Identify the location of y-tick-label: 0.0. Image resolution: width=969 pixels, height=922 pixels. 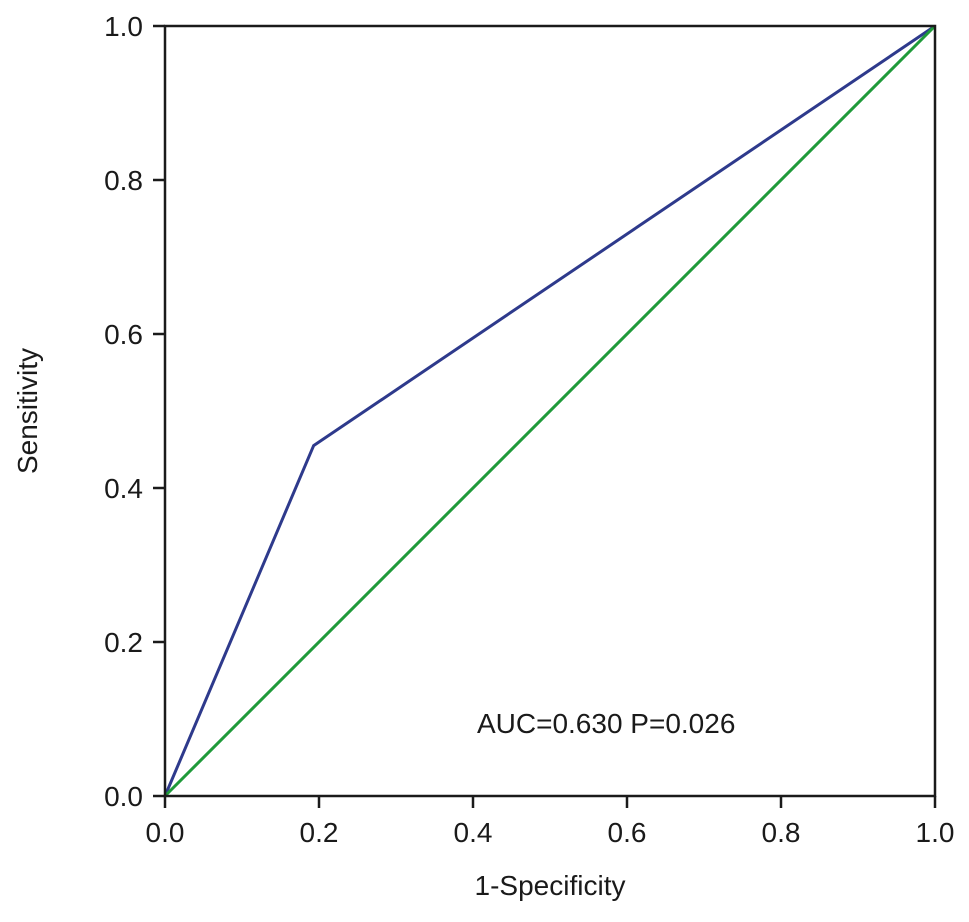
(123, 796).